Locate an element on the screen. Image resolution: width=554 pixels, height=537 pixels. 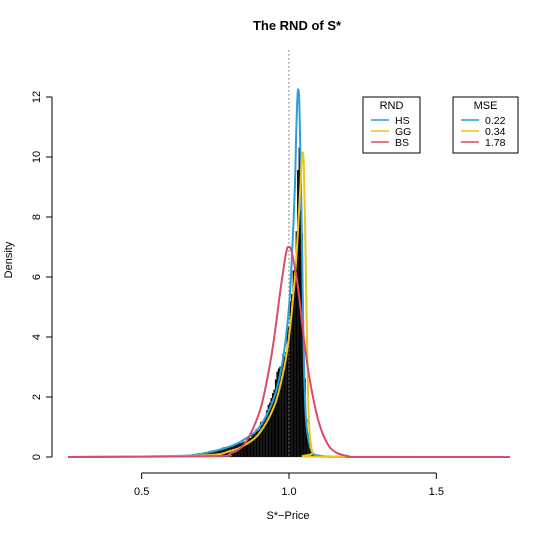
y-axis: 0 2 4 6 8 10 12 is located at coordinates (42, 275).